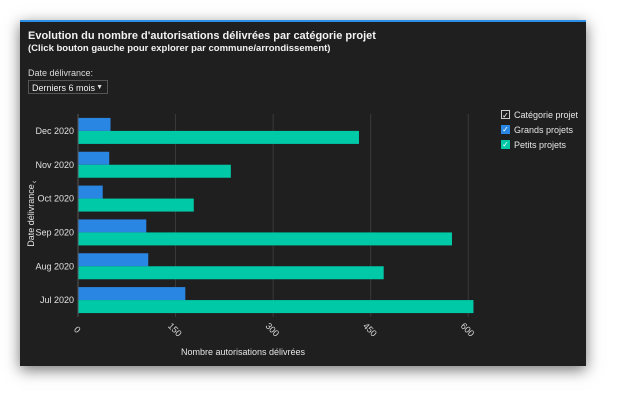  What do you see at coordinates (54, 131) in the screenshot?
I see `y-tick-label: Dec 2020` at bounding box center [54, 131].